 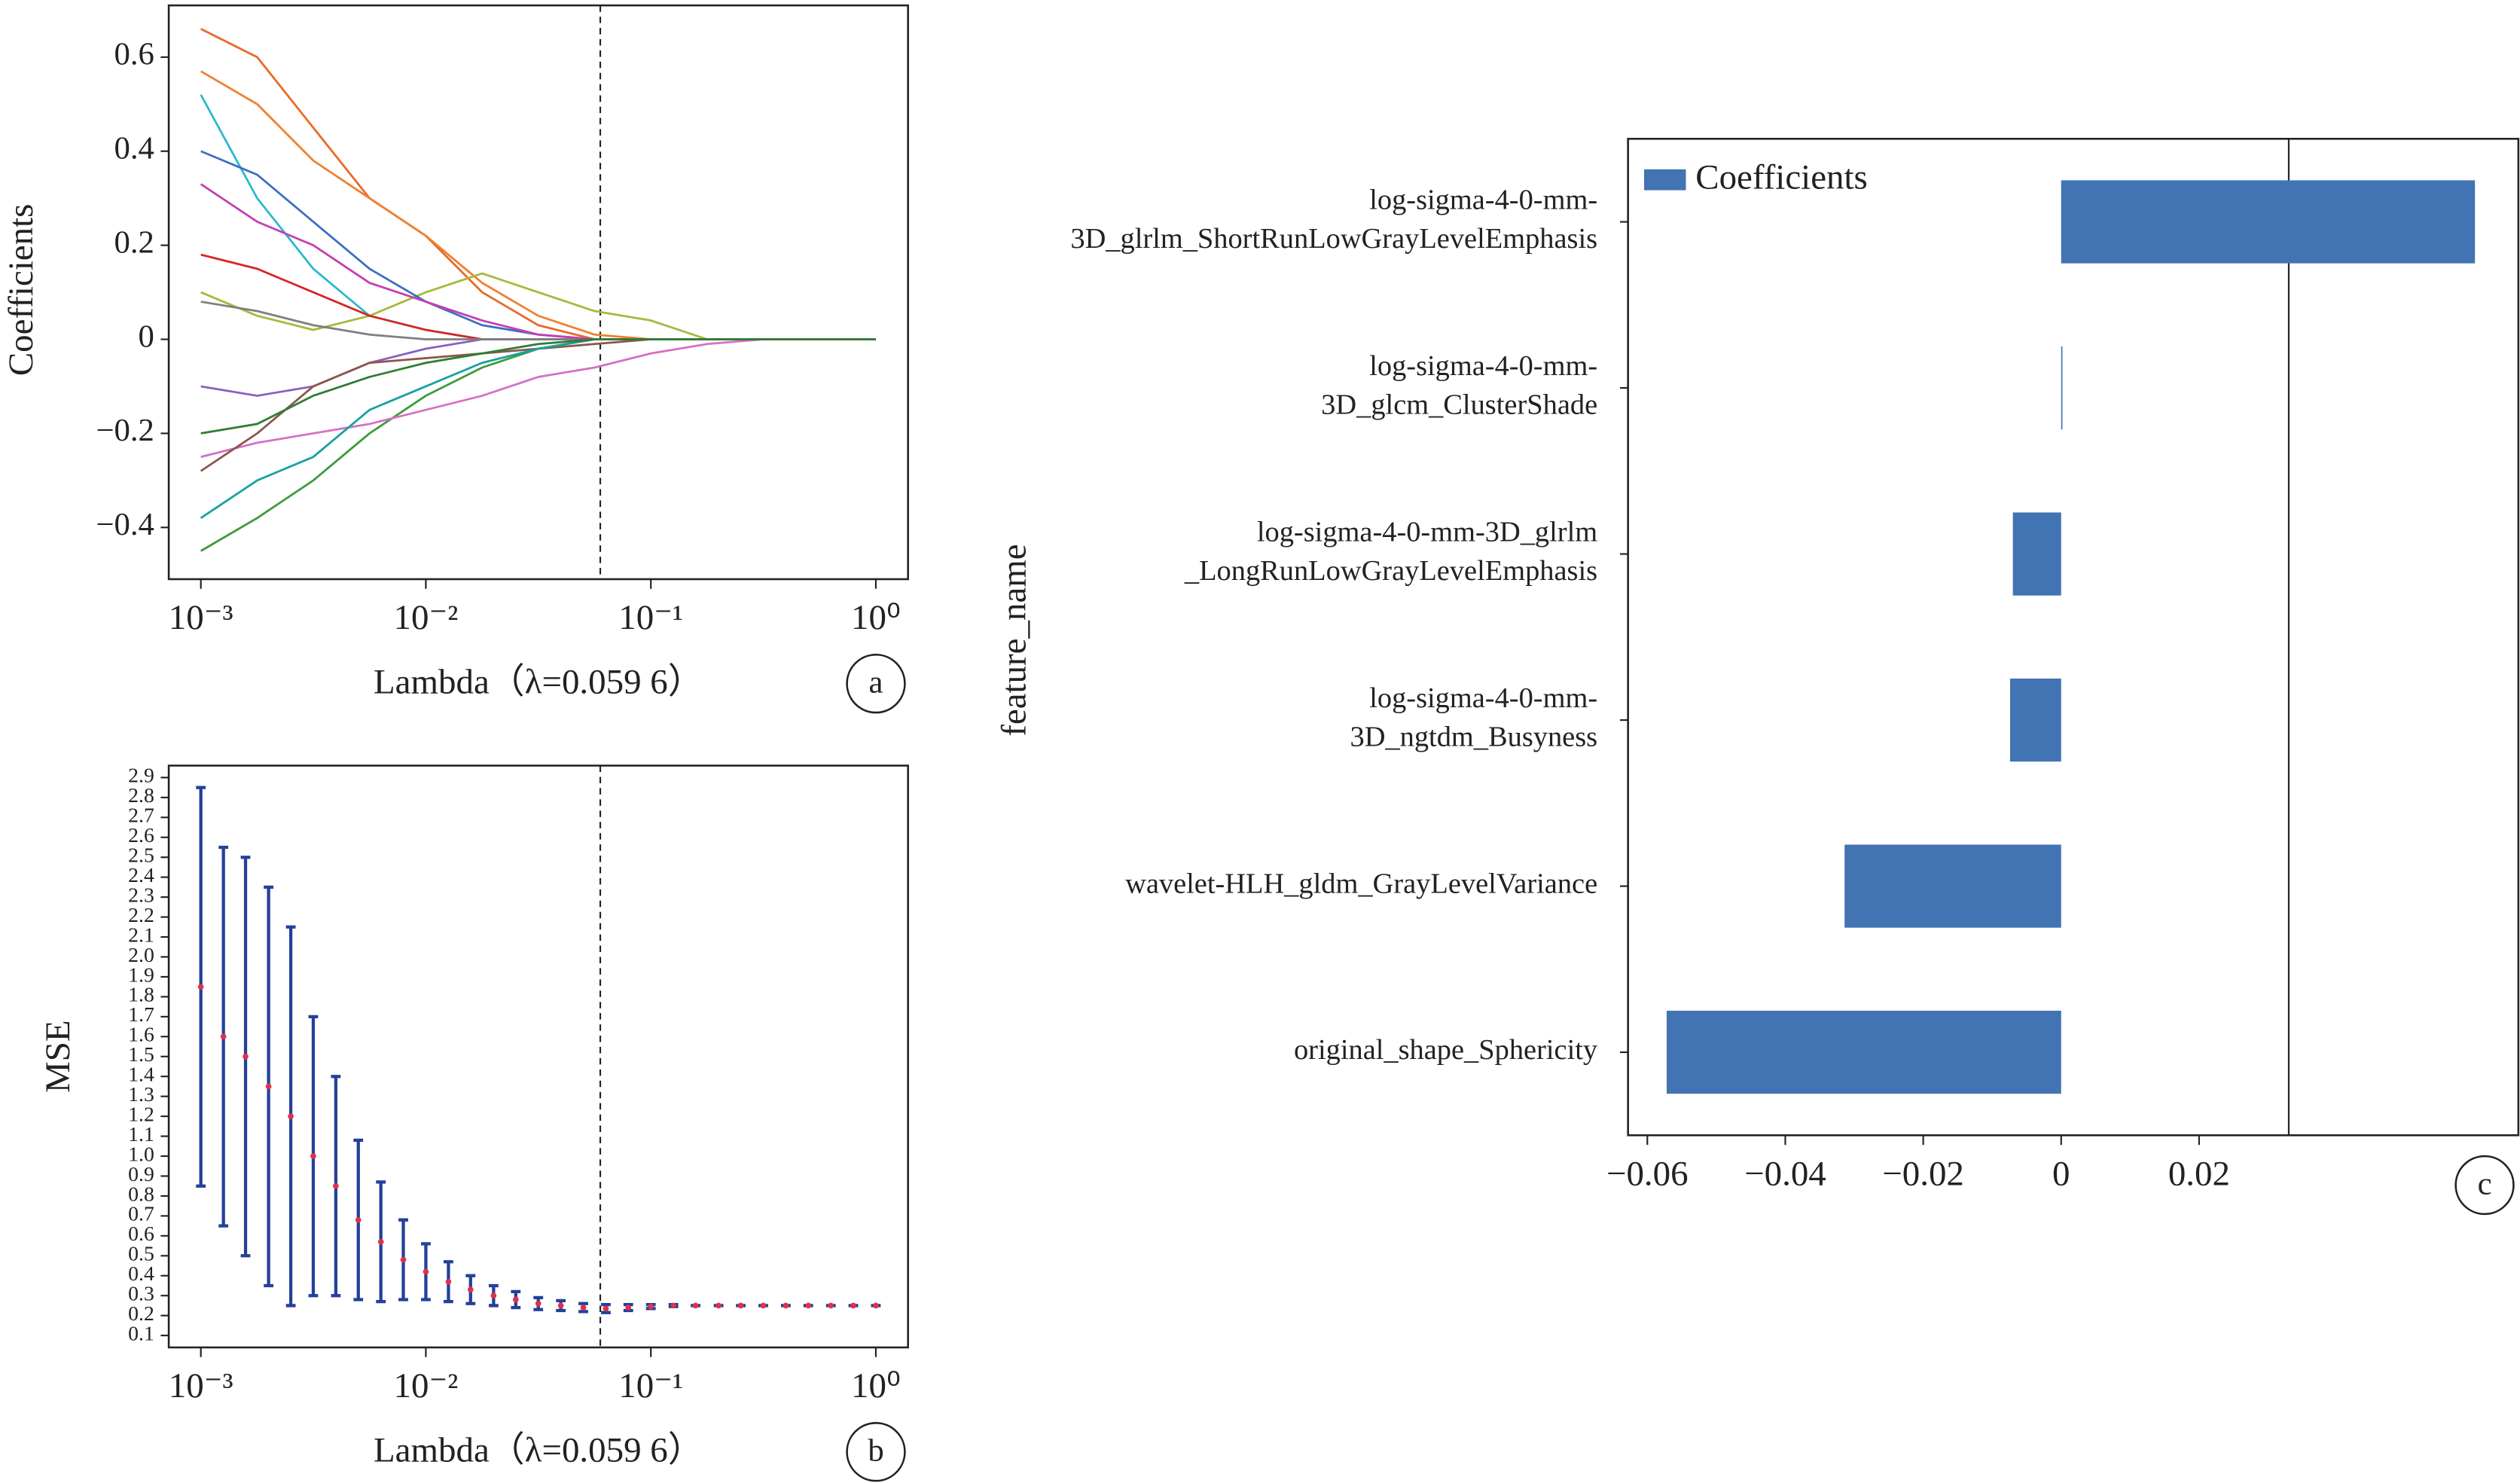 I want to click on y-tick-label: 2.5, so click(x=141, y=856).